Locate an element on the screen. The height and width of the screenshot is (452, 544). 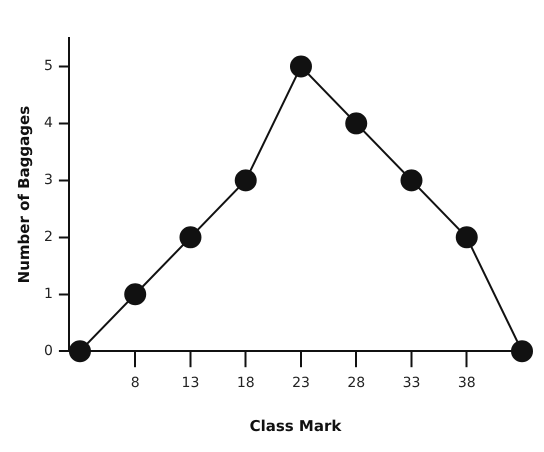
x-axis-title: Class Mark is located at coordinates (296, 425).